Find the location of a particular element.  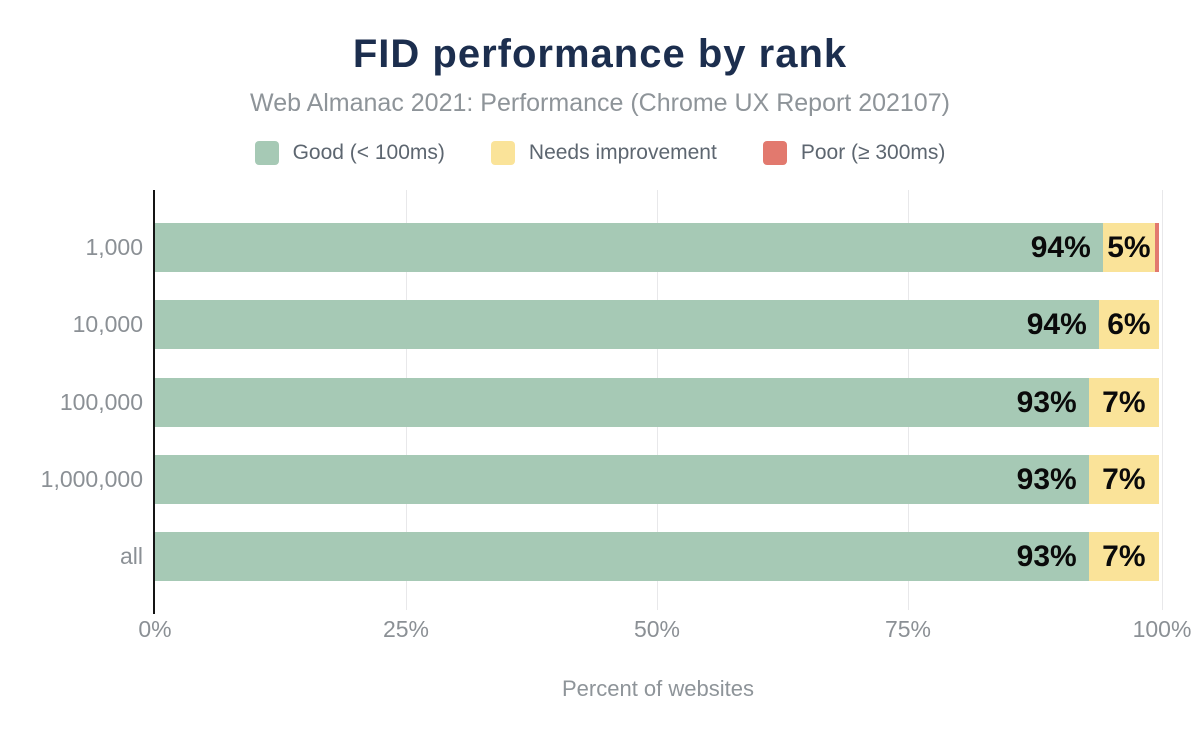

bar-value-label: 6% is located at coordinates (1129, 324).